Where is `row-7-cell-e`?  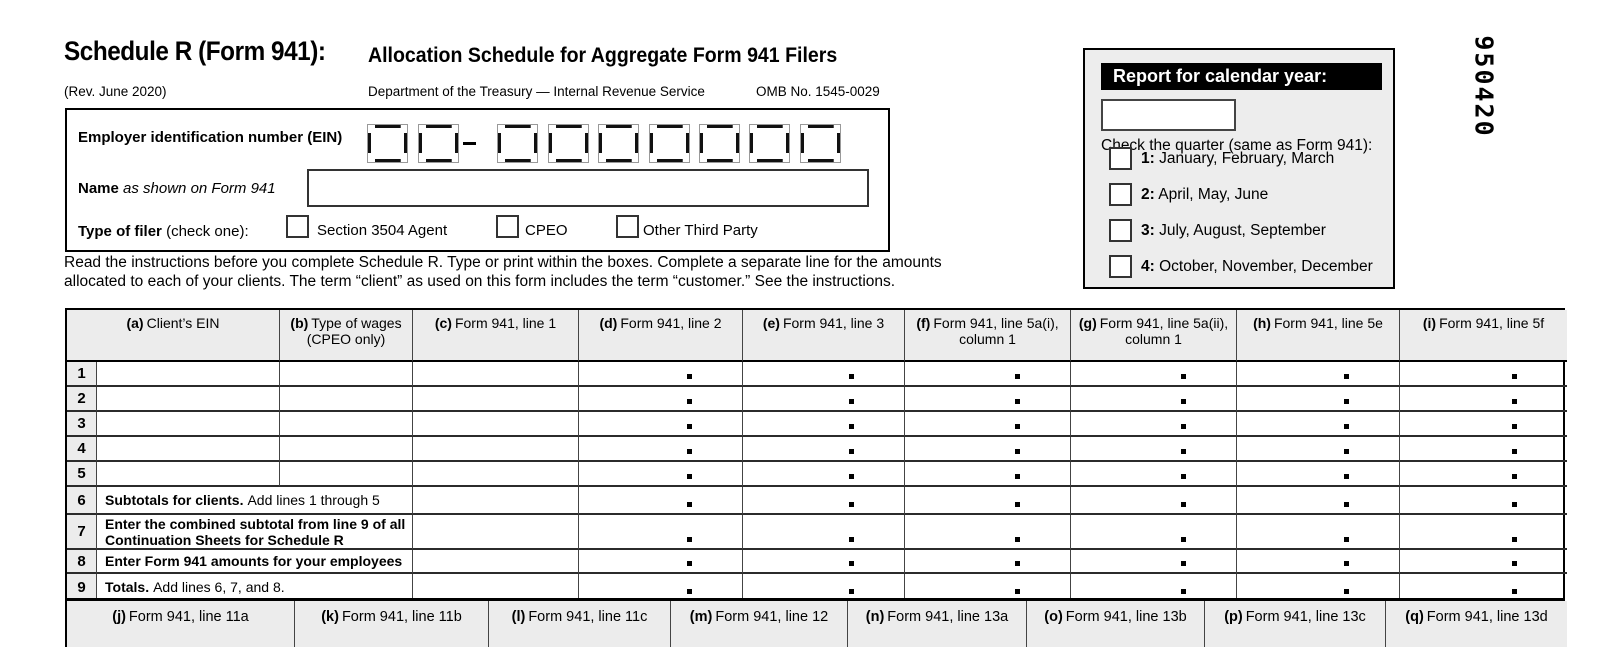
row-7-cell-e is located at coordinates (824, 532).